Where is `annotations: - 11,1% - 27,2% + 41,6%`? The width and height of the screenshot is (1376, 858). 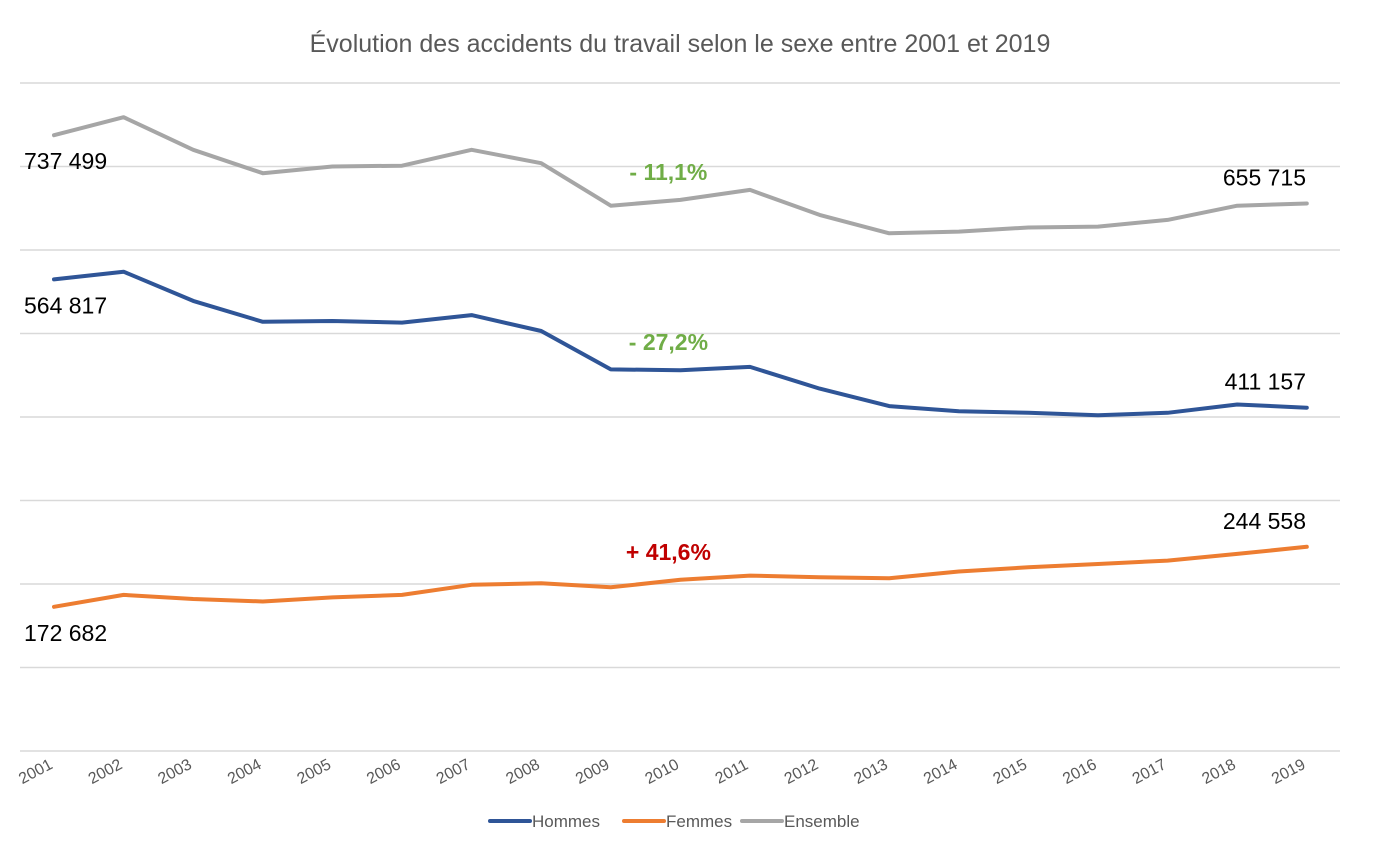 annotations: - 11,1% - 27,2% + 41,6% is located at coordinates (668, 362).